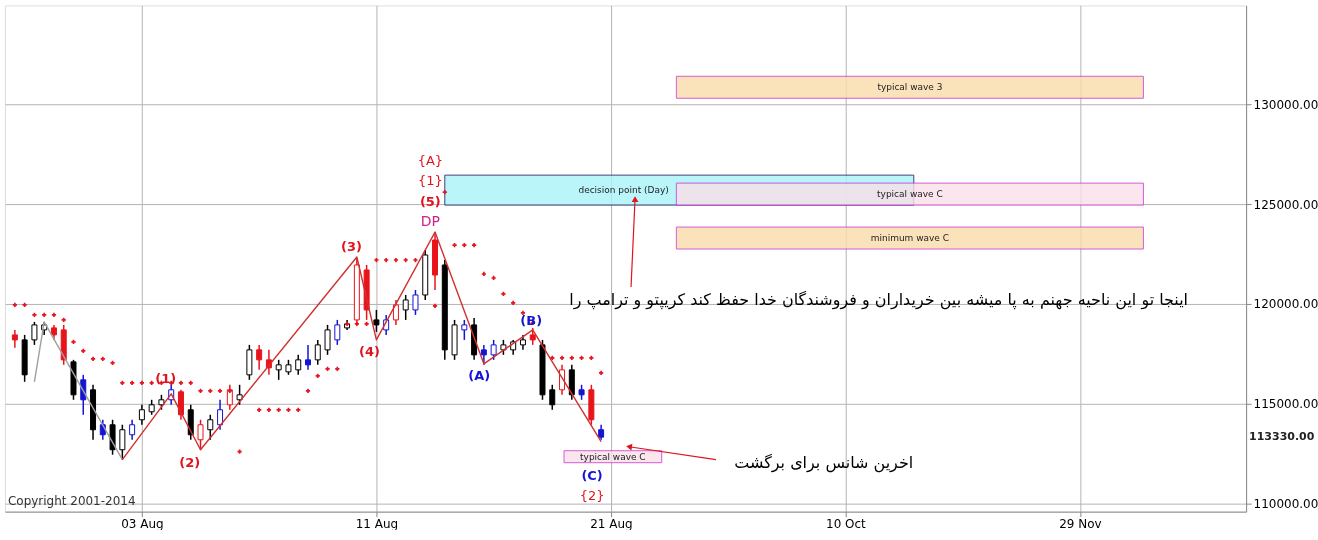  What do you see at coordinates (1285, 404) in the screenshot?
I see `y-tick-label: 115000.00` at bounding box center [1285, 404].